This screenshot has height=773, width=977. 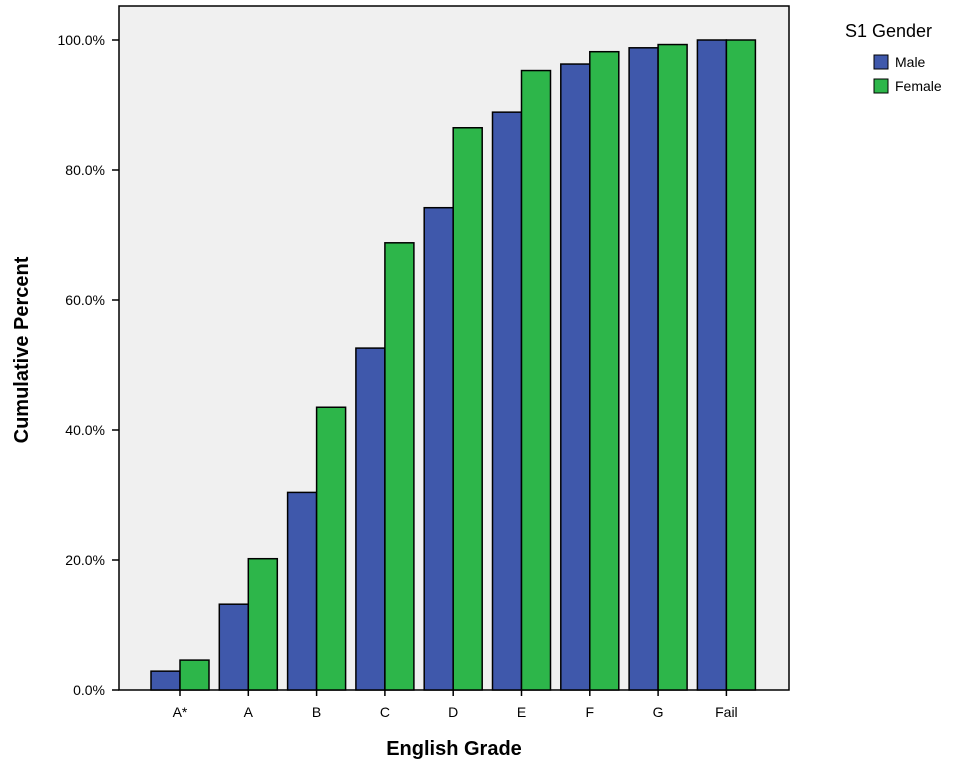 What do you see at coordinates (726, 712) in the screenshot?
I see `x-tick-label-8: Fail` at bounding box center [726, 712].